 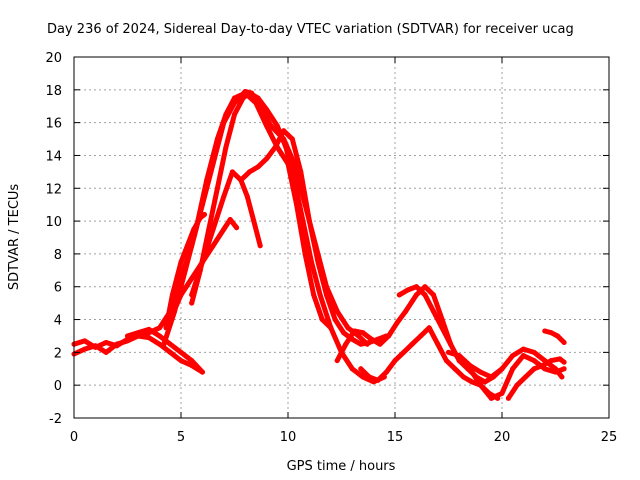 What do you see at coordinates (288, 437) in the screenshot?
I see `x-tick-label: 10` at bounding box center [288, 437].